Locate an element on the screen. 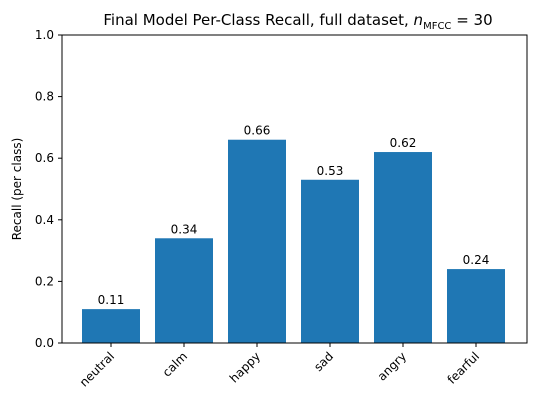  bar-value-label-angry: 0.62 is located at coordinates (403, 143).